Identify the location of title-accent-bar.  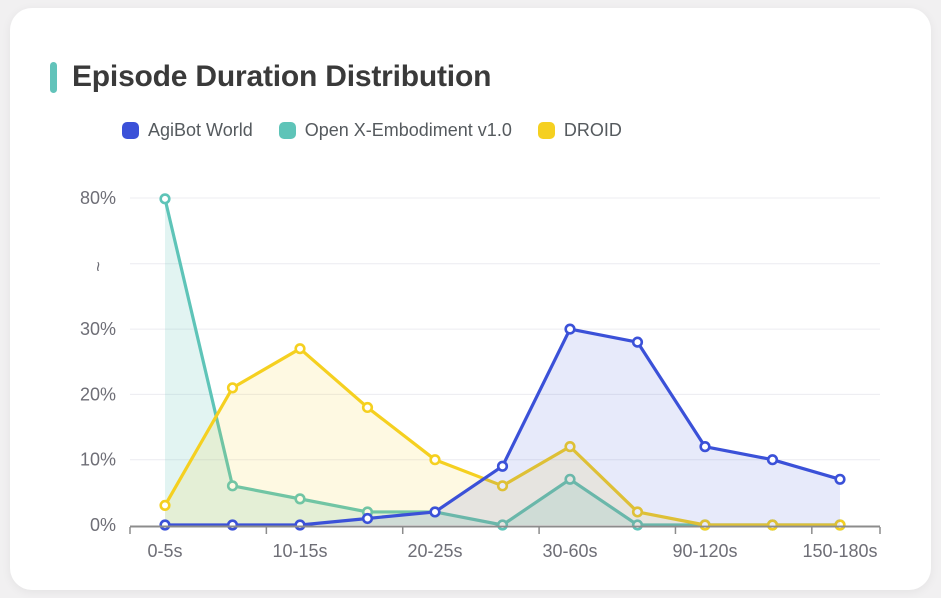
(53, 77).